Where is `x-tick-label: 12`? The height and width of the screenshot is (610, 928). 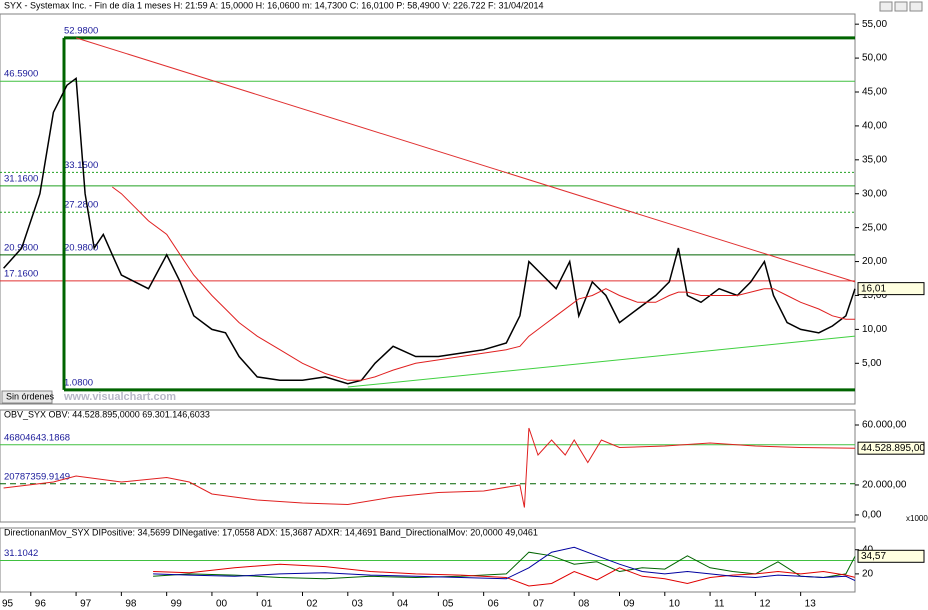
x-tick-label: 12 is located at coordinates (765, 604).